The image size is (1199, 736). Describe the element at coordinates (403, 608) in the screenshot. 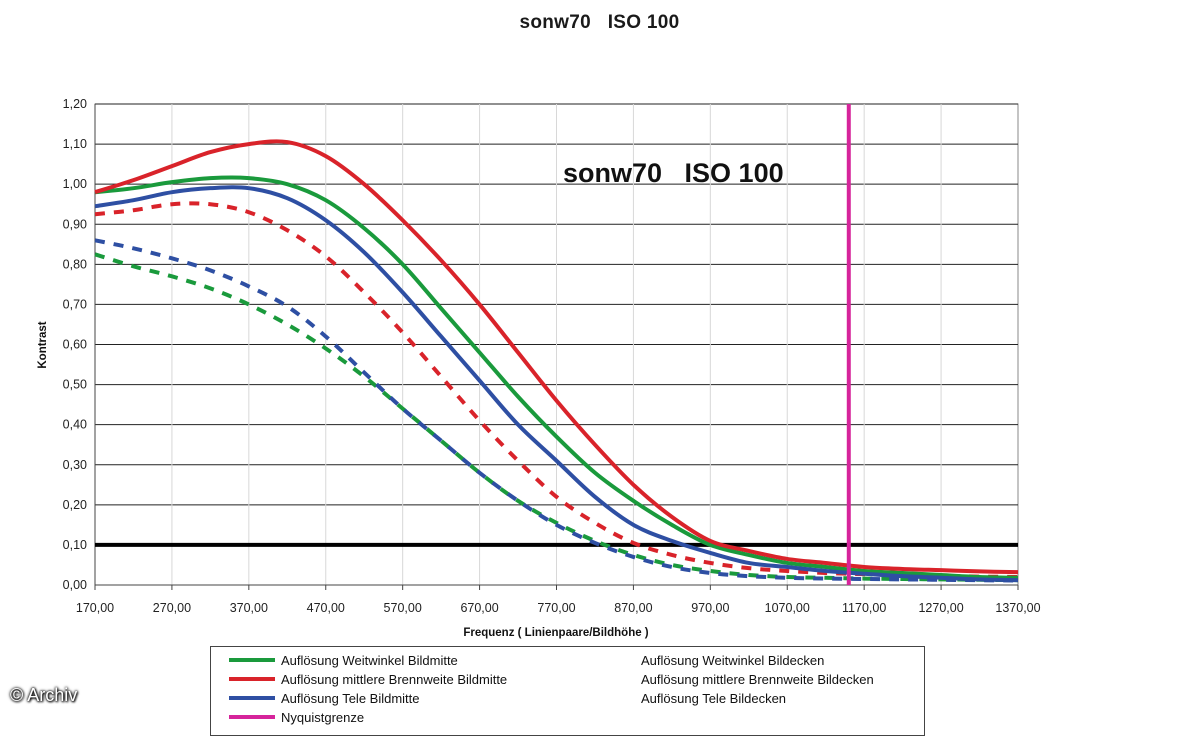

I see `x-tick-label: 570,00` at that location.